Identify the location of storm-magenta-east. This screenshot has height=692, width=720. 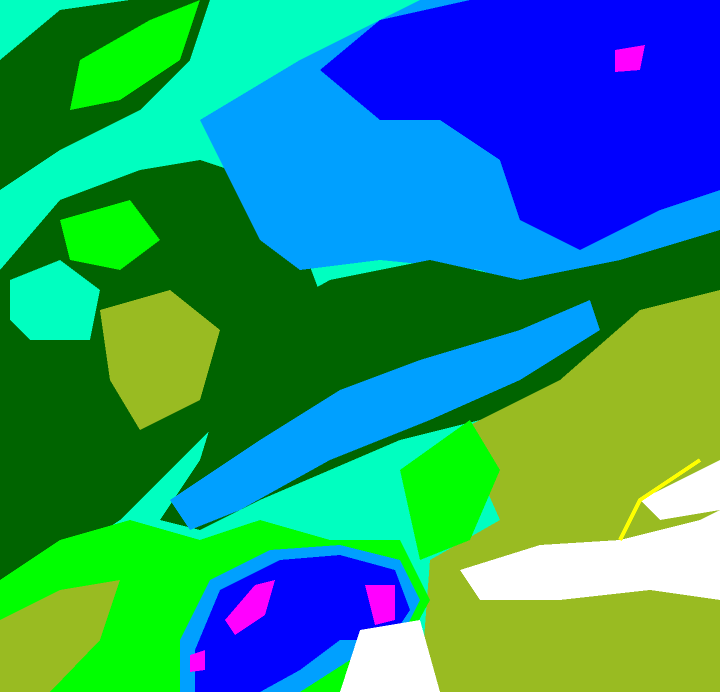
(380, 605).